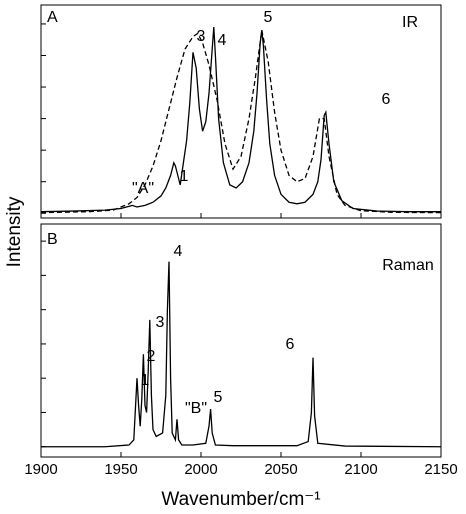 The width and height of the screenshot is (466, 514). What do you see at coordinates (408, 265) in the screenshot?
I see `spectrum-label: Raman` at bounding box center [408, 265].